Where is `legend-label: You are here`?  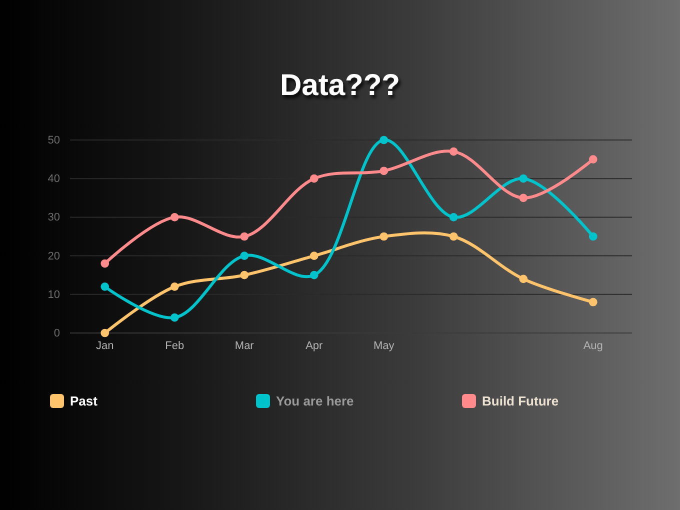
legend-label: You are here is located at coordinates (315, 401).